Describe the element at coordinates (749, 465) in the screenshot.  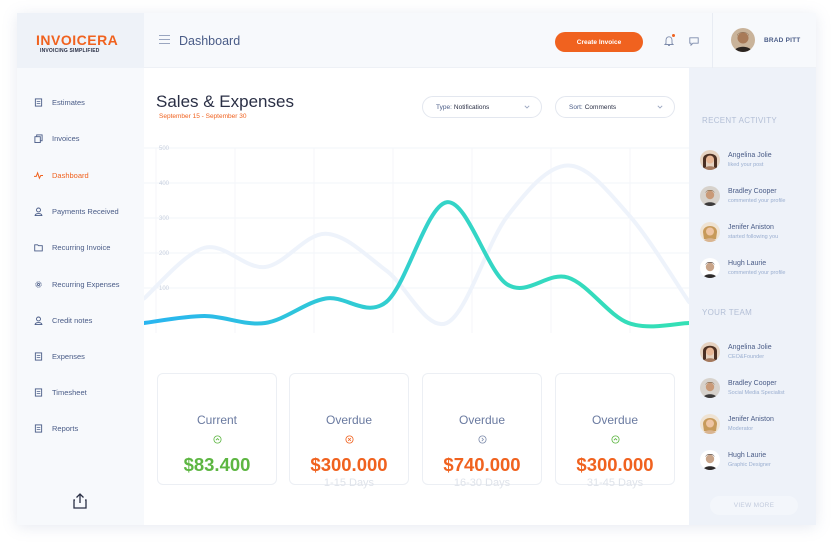
I see `person-role: Graphic Designer` at that location.